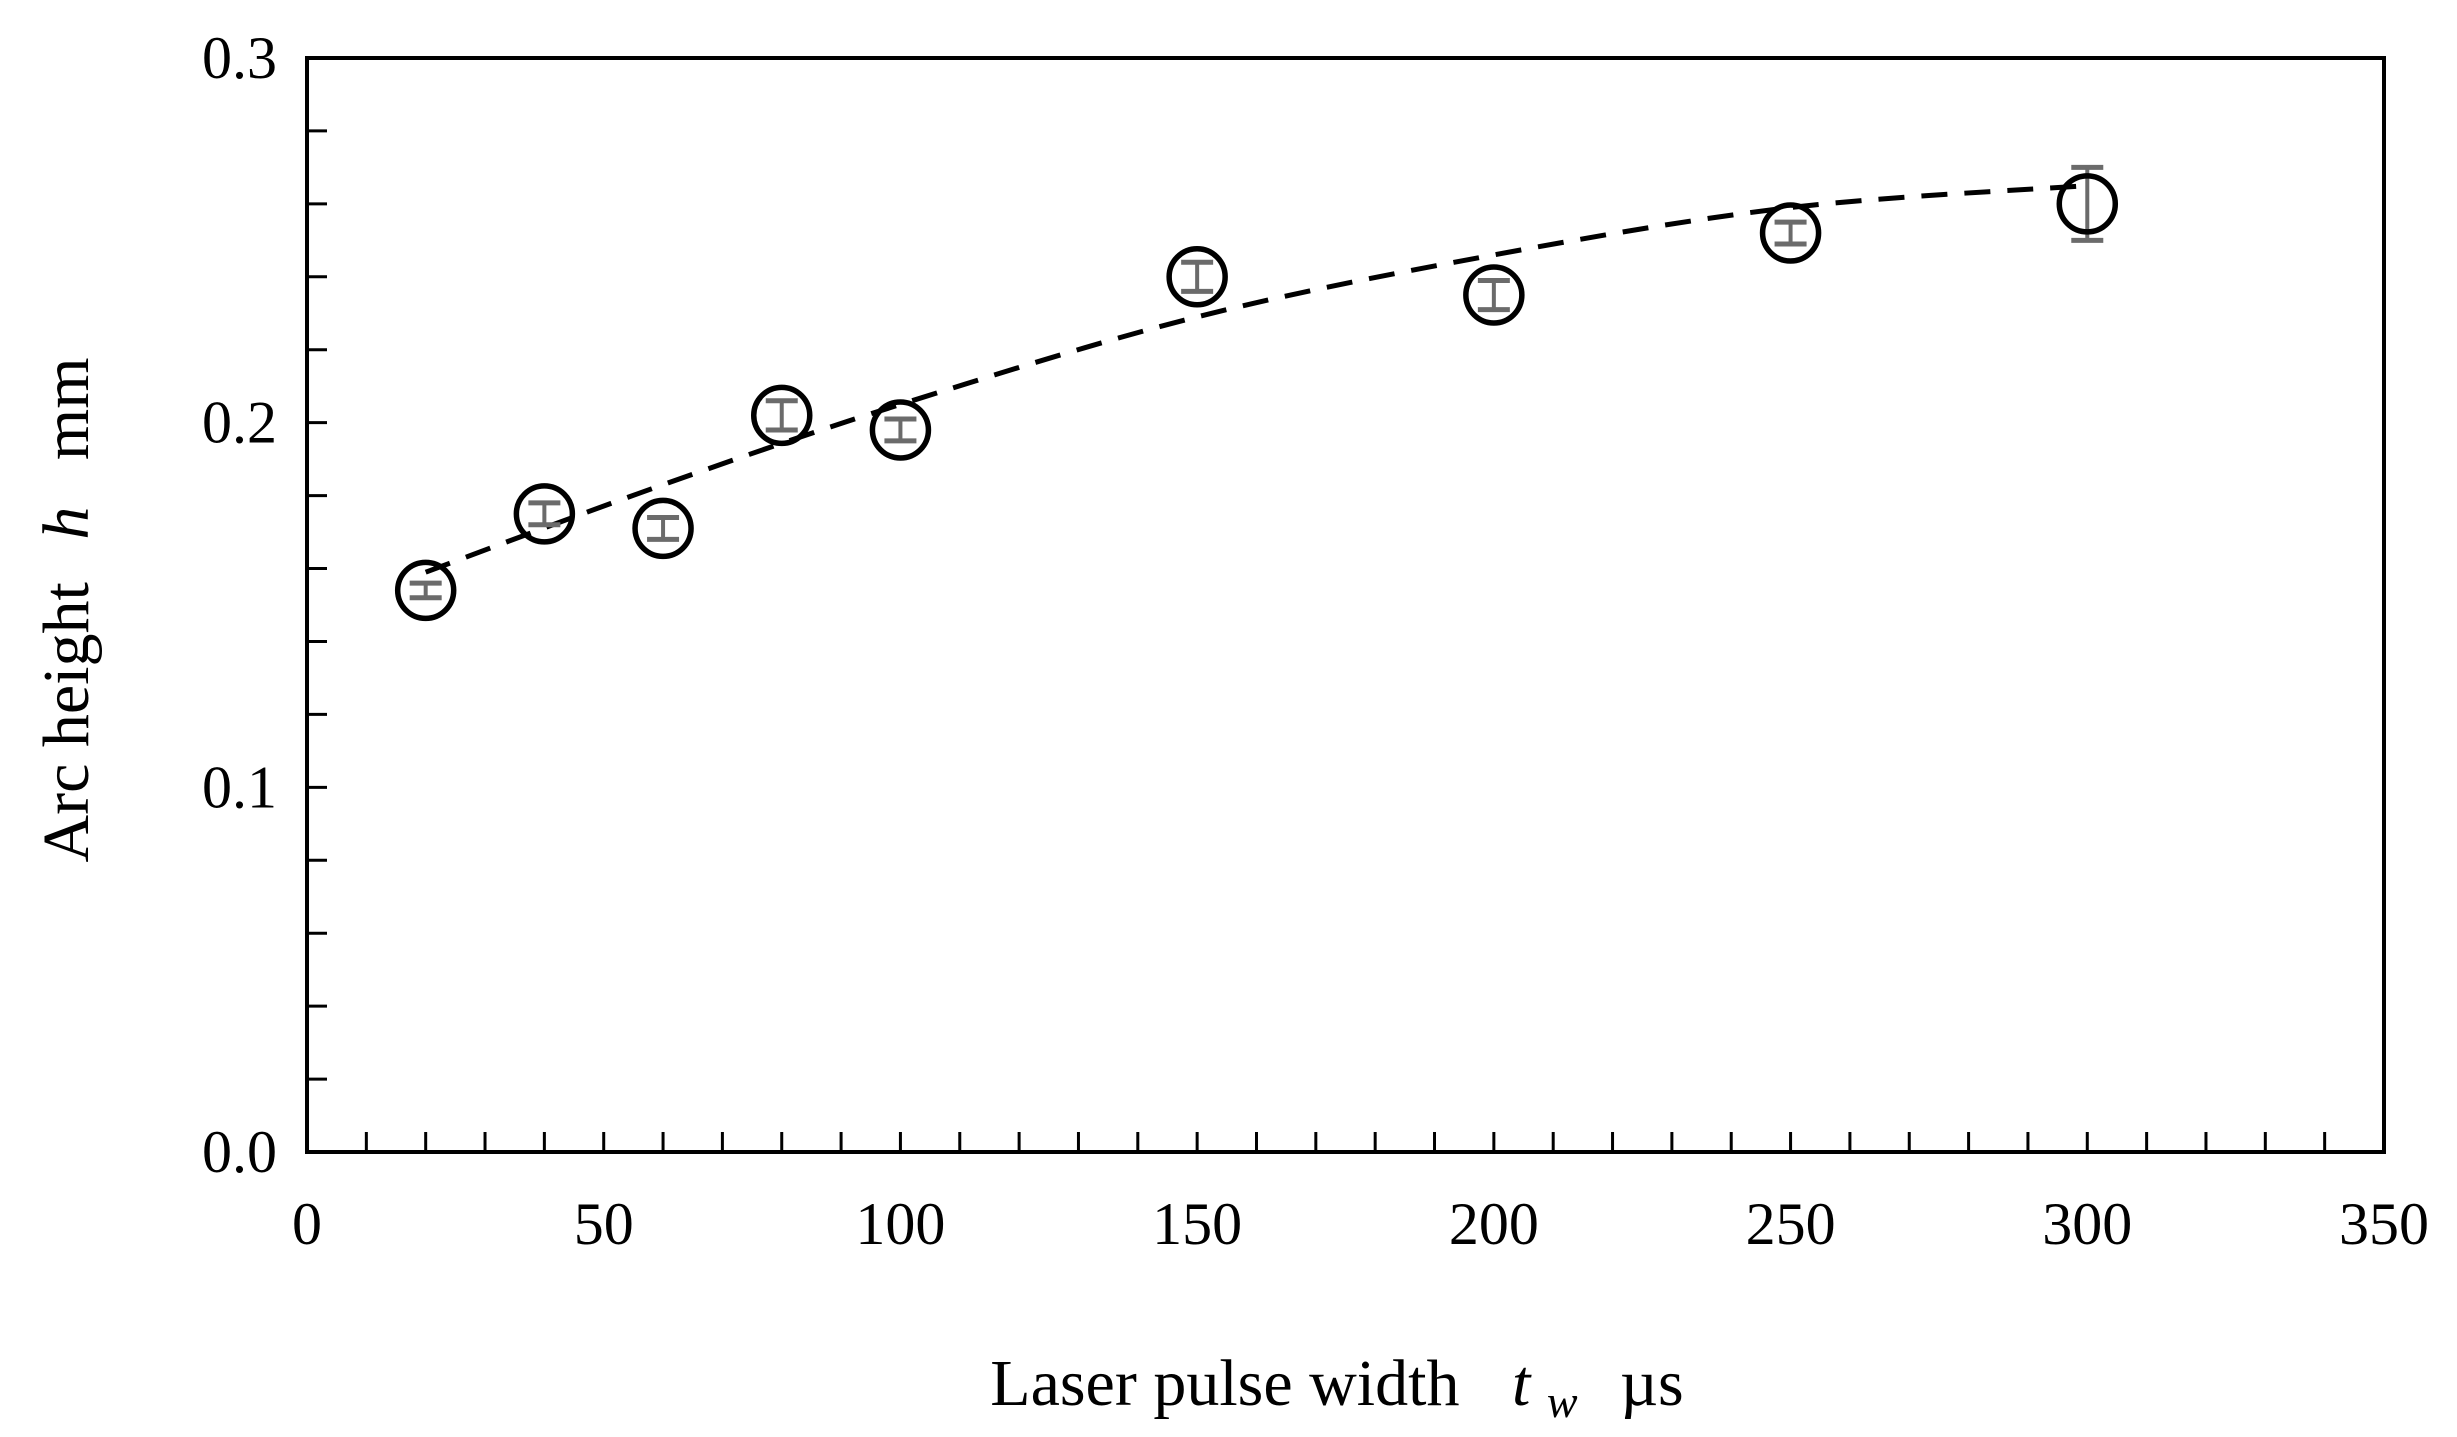  I want to click on x-axis-title: Laser pulse width t w µs, so click(1336, 1389).